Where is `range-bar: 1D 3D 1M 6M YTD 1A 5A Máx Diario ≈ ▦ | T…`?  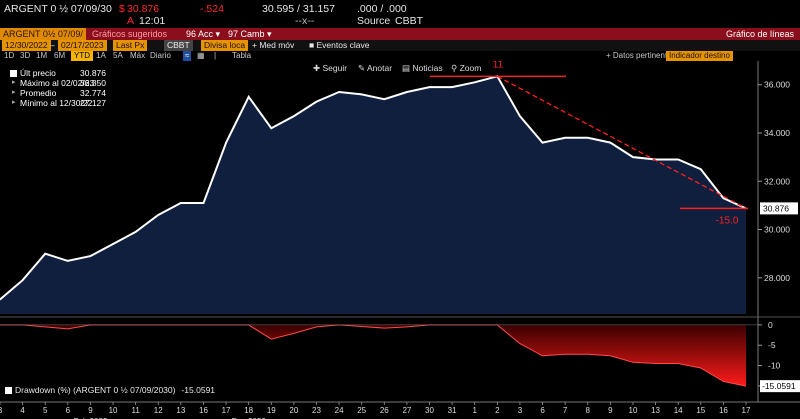 range-bar: 1D 3D 1M 6M YTD 1A 5A Máx Diario ≈ ▦ | T… is located at coordinates (400, 56).